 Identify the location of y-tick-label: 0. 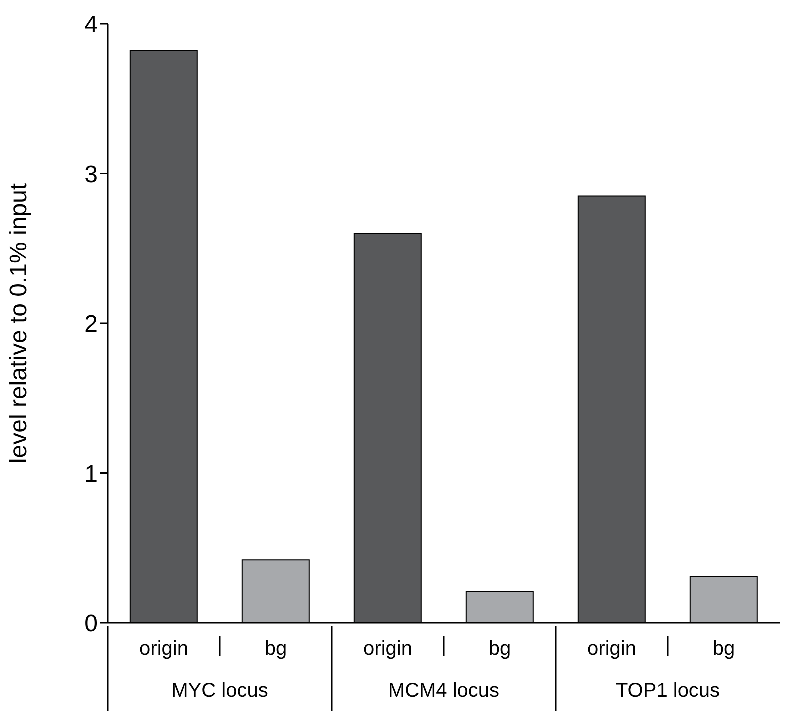
(91, 624).